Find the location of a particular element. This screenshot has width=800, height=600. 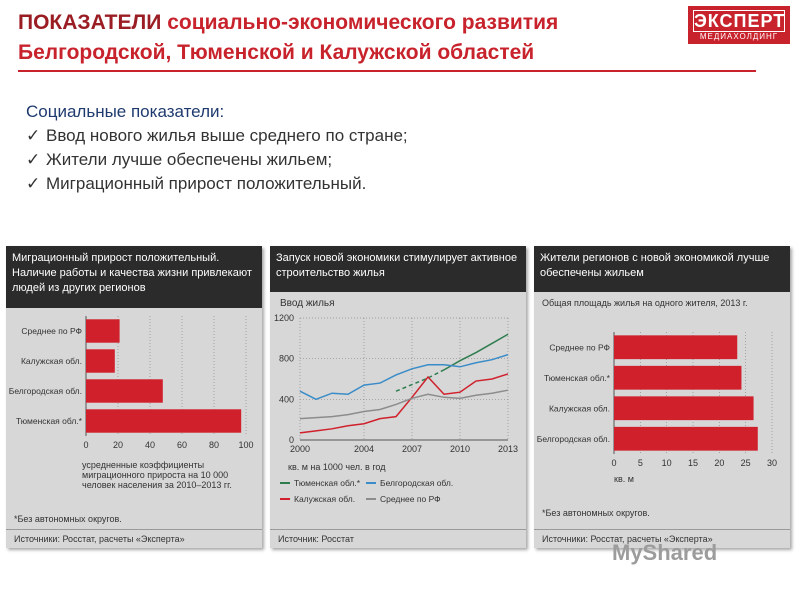

x-tick-label: 80 is located at coordinates (214, 445).